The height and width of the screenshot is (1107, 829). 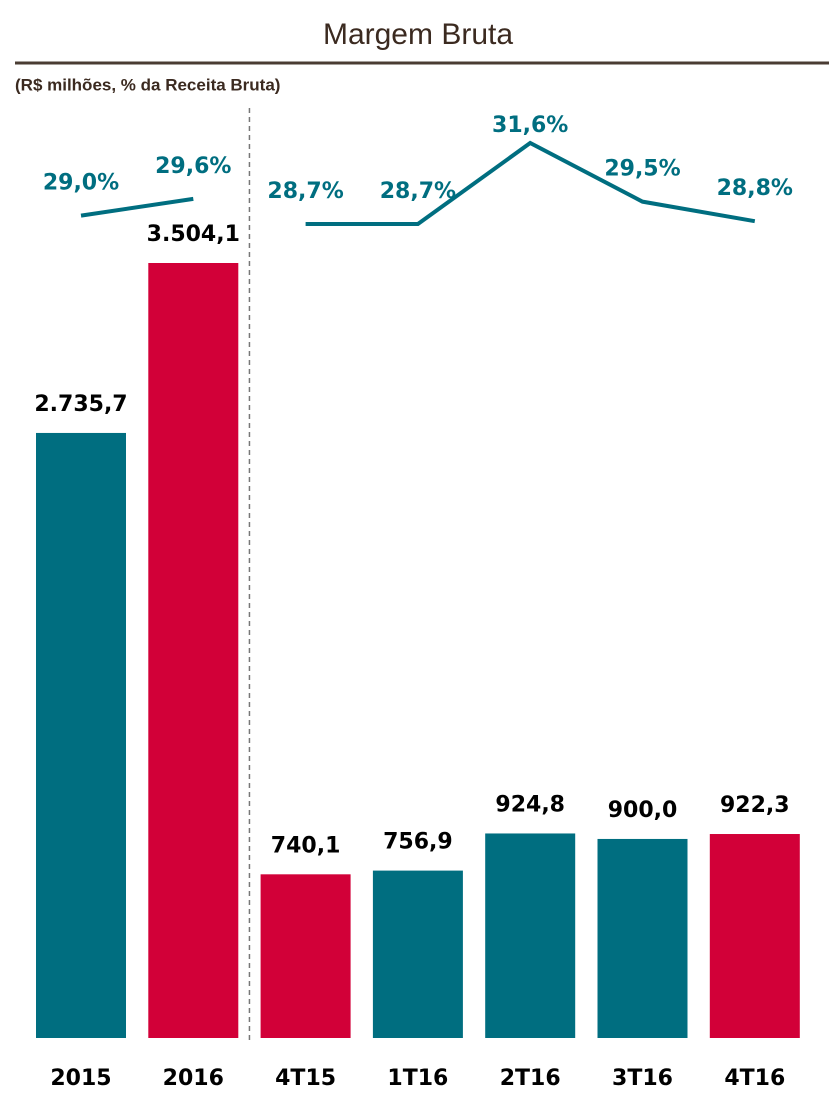 I want to click on value-label: 922,3, so click(x=755, y=805).